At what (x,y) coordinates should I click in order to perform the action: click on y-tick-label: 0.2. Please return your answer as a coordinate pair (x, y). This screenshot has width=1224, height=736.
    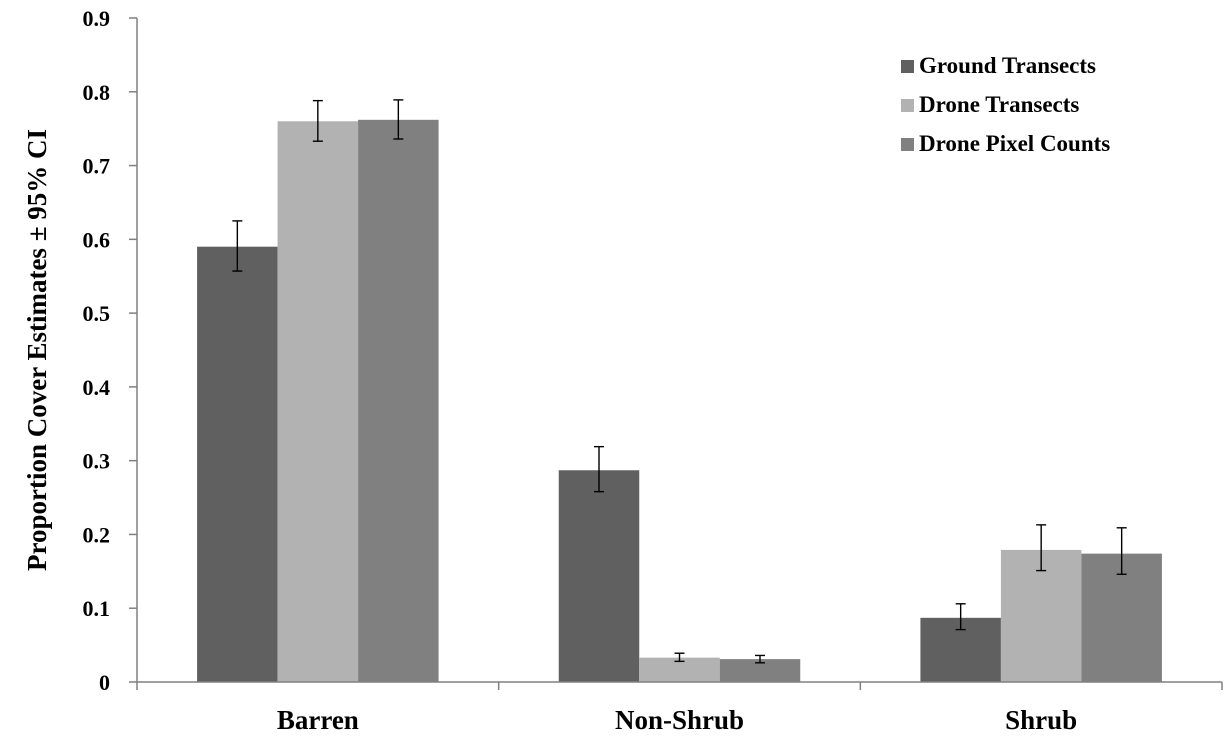
    Looking at the image, I should click on (97, 534).